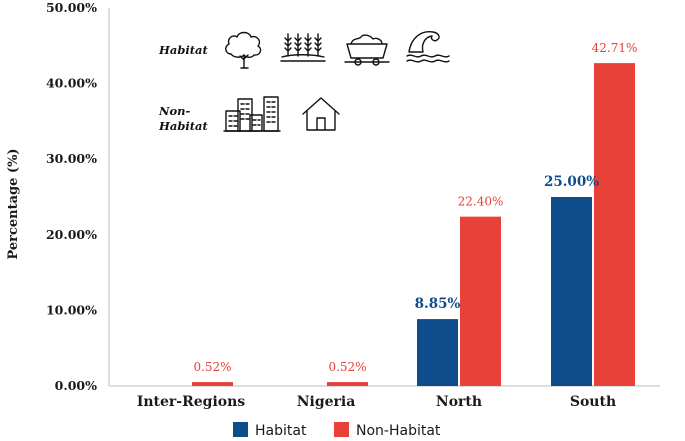 The height and width of the screenshot is (441, 685). I want to click on y-tick-label: 40.00%, so click(71, 83).